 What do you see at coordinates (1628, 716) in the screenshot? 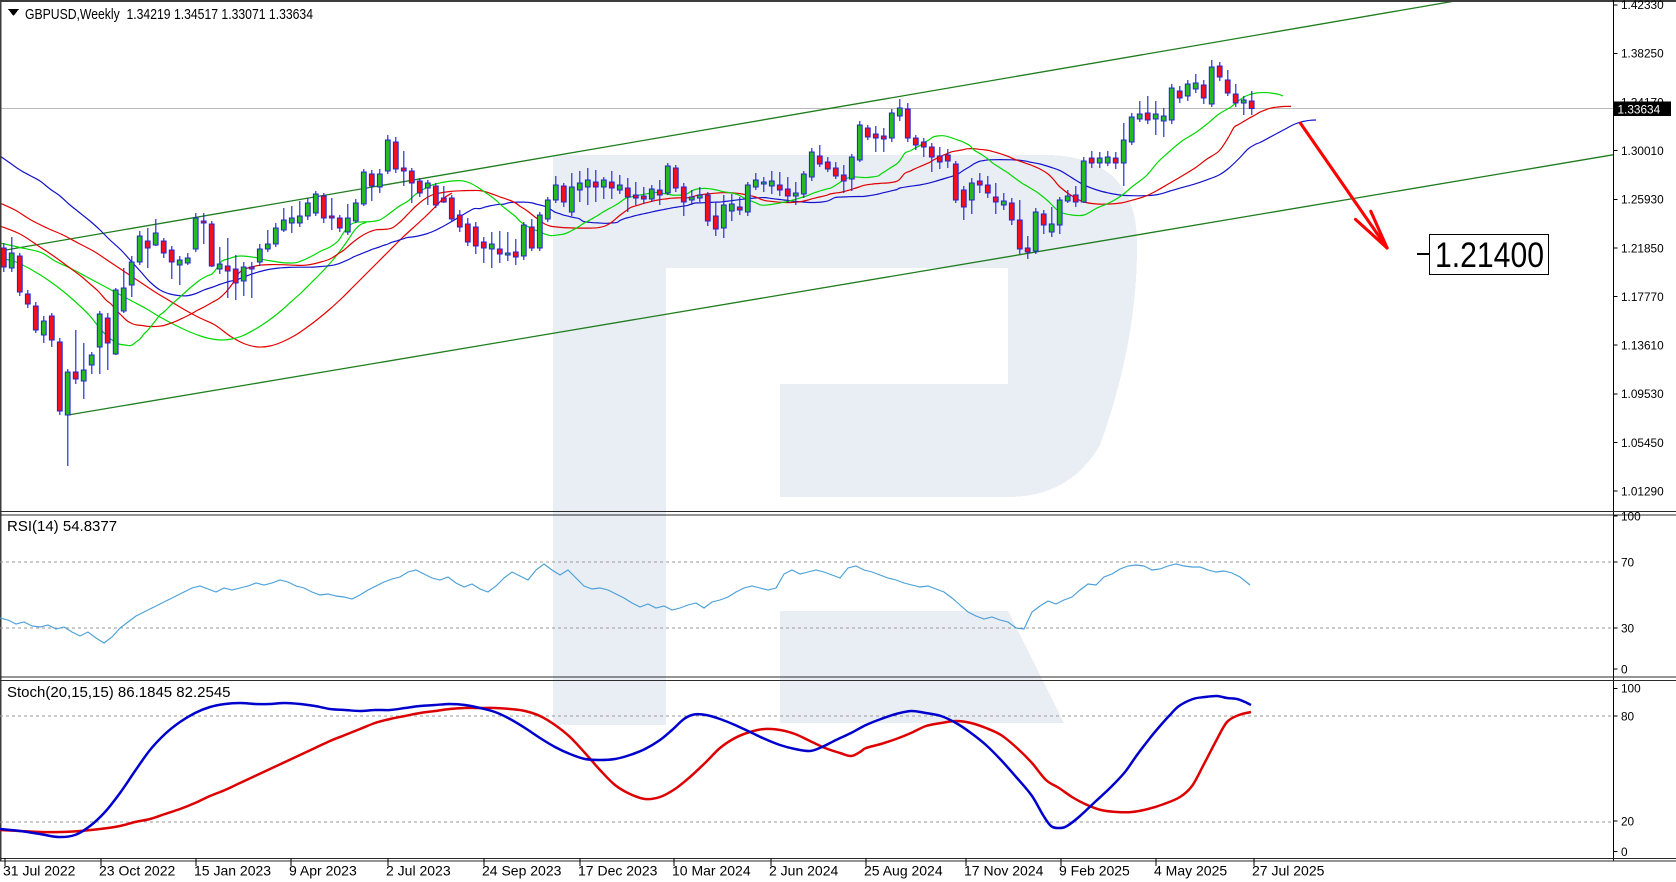
I see `svg-text: 80` at bounding box center [1628, 716].